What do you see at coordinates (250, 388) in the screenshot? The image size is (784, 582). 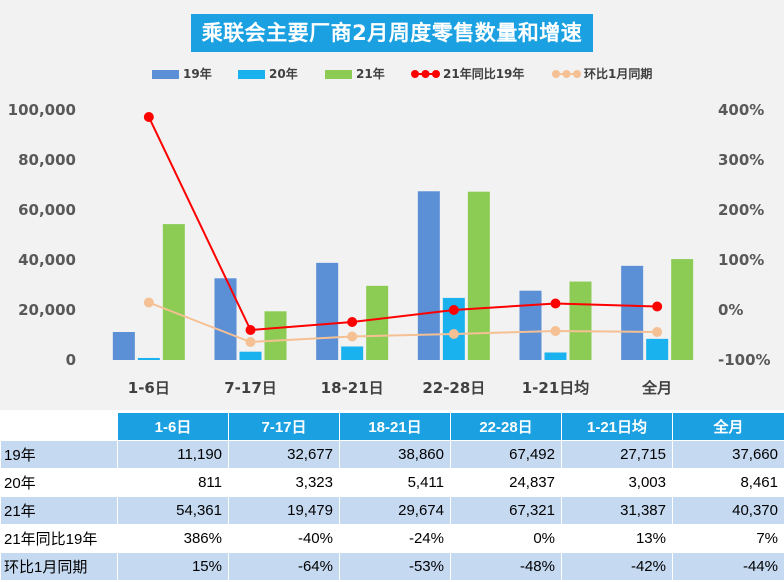 I see `category-label: 7-17日` at bounding box center [250, 388].